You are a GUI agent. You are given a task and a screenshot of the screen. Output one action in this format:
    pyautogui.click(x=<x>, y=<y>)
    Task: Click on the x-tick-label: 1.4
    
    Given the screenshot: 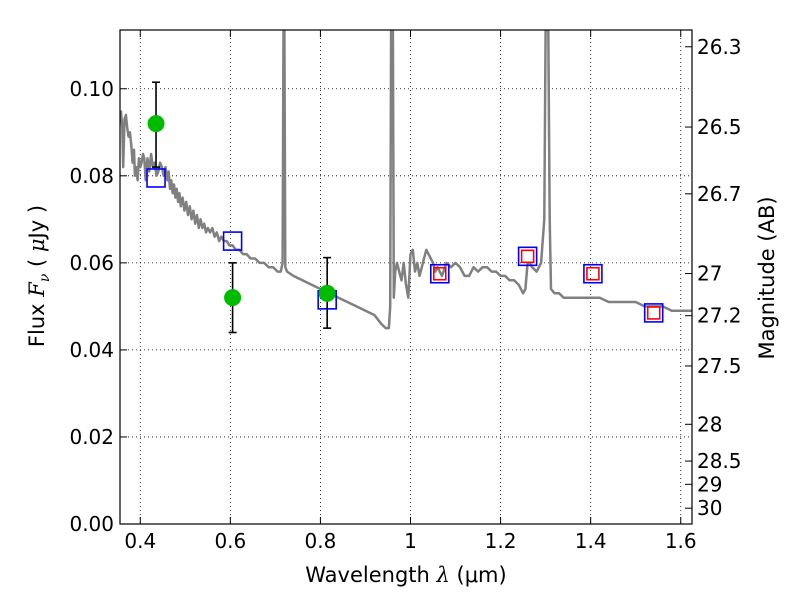 What is the action you would take?
    pyautogui.click(x=591, y=541)
    